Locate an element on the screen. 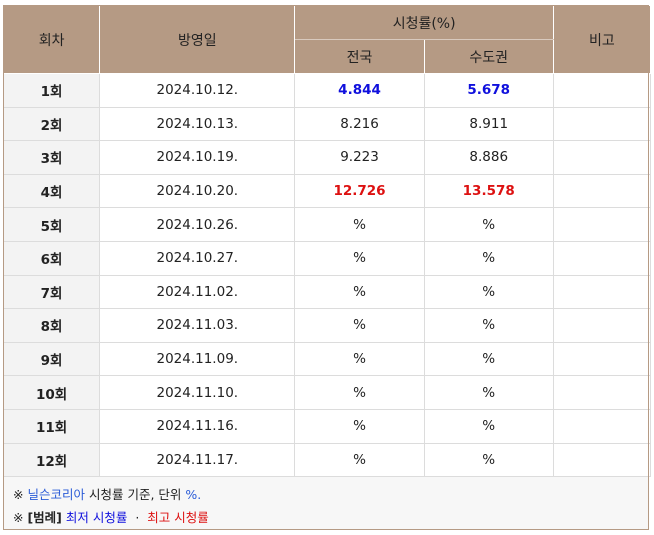 Image resolution: width=654 pixels, height=535 pixels. nationwide-cell: 8.216 is located at coordinates (359, 124).